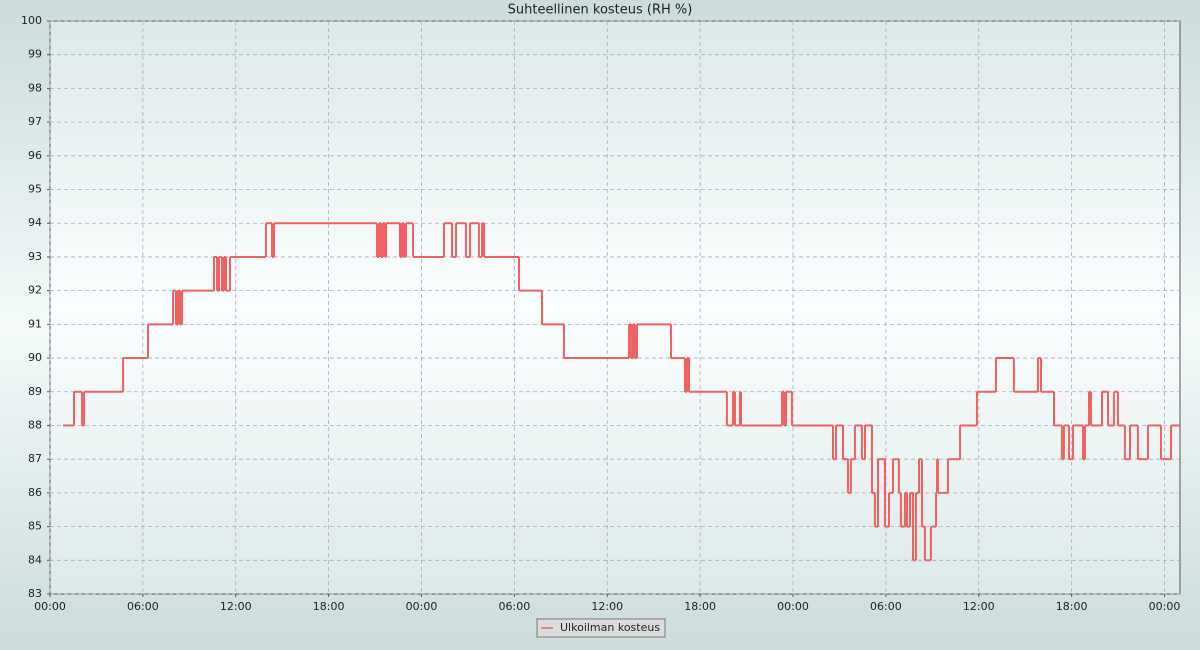 This screenshot has width=1200, height=650. I want to click on y-tick-label: 96, so click(35, 155).